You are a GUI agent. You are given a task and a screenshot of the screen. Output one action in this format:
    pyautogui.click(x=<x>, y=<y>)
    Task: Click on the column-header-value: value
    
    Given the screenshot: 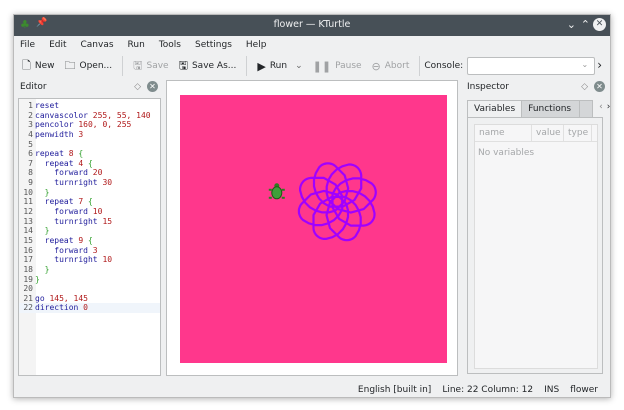 What is the action you would take?
    pyautogui.click(x=548, y=133)
    